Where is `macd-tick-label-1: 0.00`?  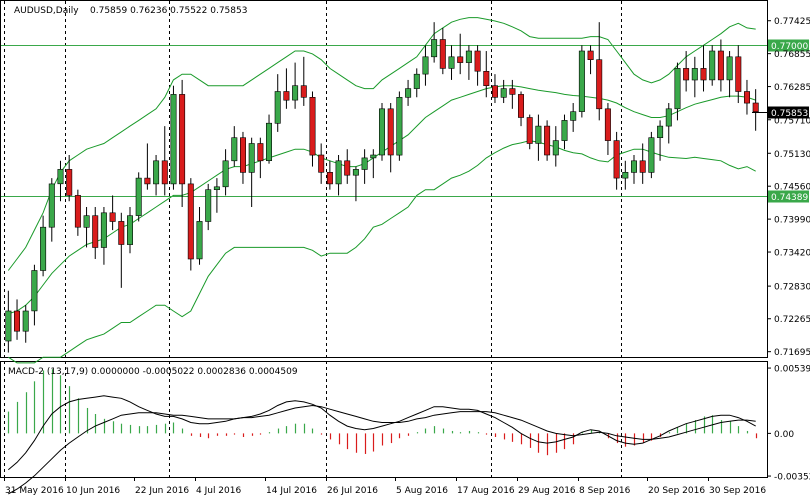 macd-tick-label-1: 0.00 is located at coordinates (784, 435).